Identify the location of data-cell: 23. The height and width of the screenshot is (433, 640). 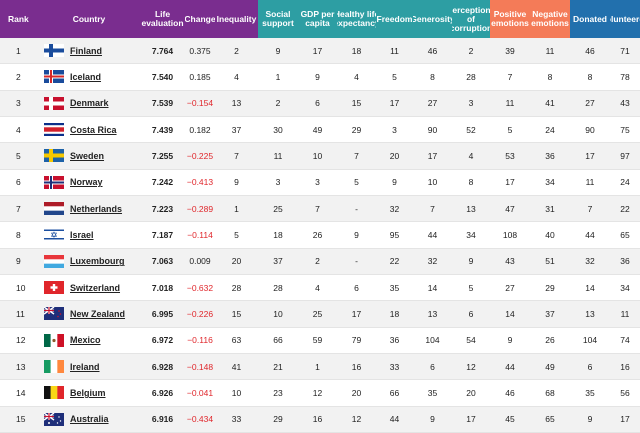
(278, 392).